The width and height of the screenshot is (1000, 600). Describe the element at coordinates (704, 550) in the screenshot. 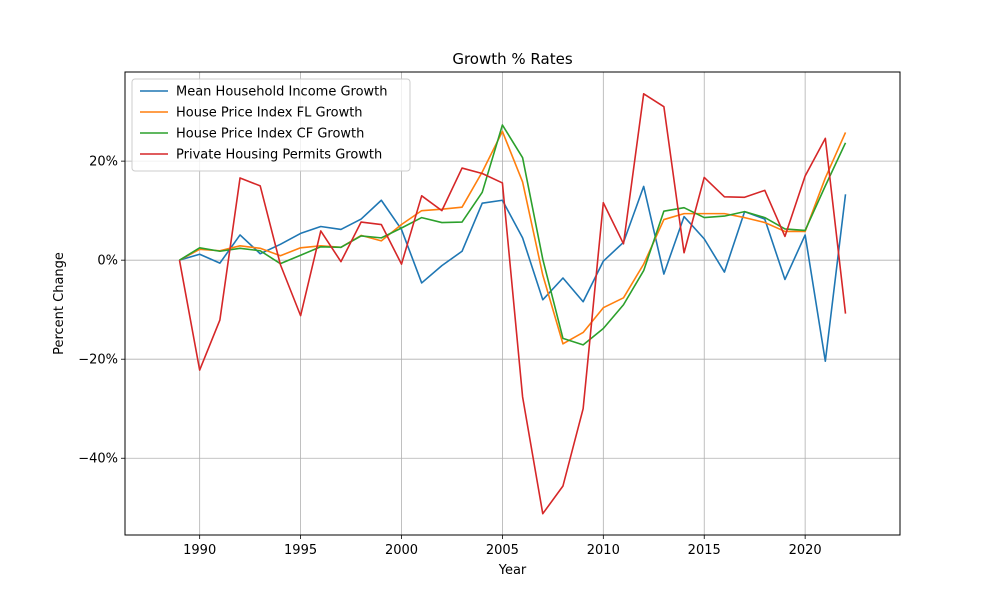

I see `x-tick-label: 2015` at that location.